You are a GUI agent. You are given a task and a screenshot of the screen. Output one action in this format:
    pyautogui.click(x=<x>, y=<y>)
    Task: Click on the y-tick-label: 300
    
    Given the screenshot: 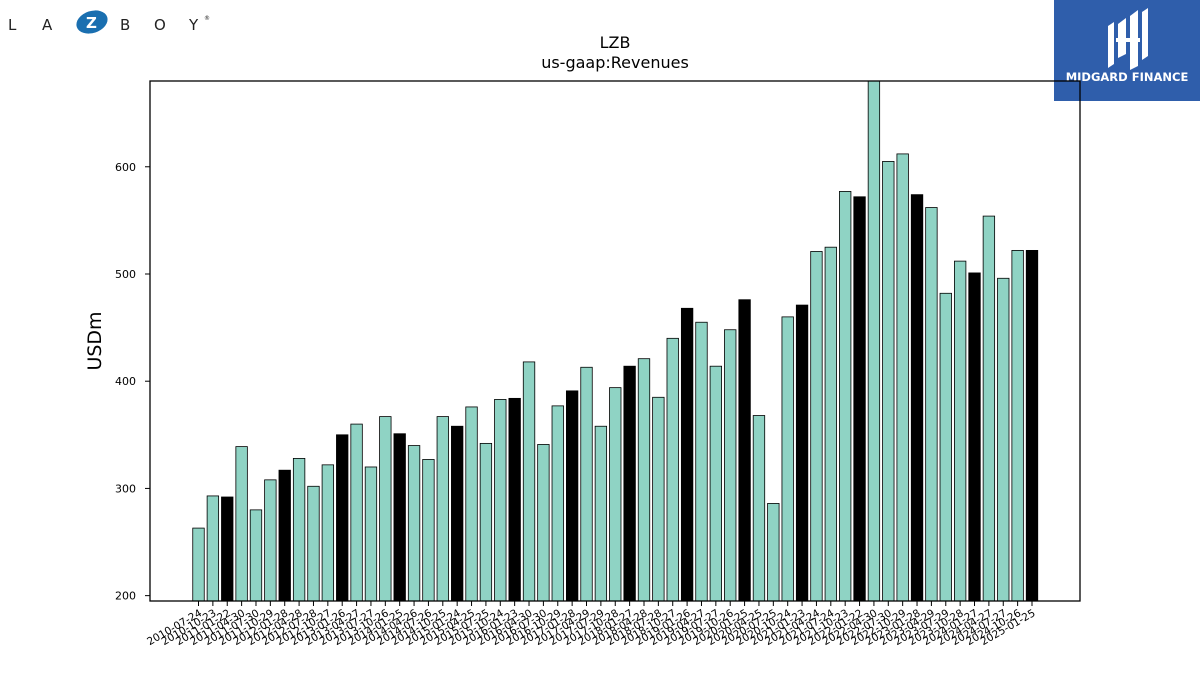 What is the action you would take?
    pyautogui.click(x=125, y=488)
    